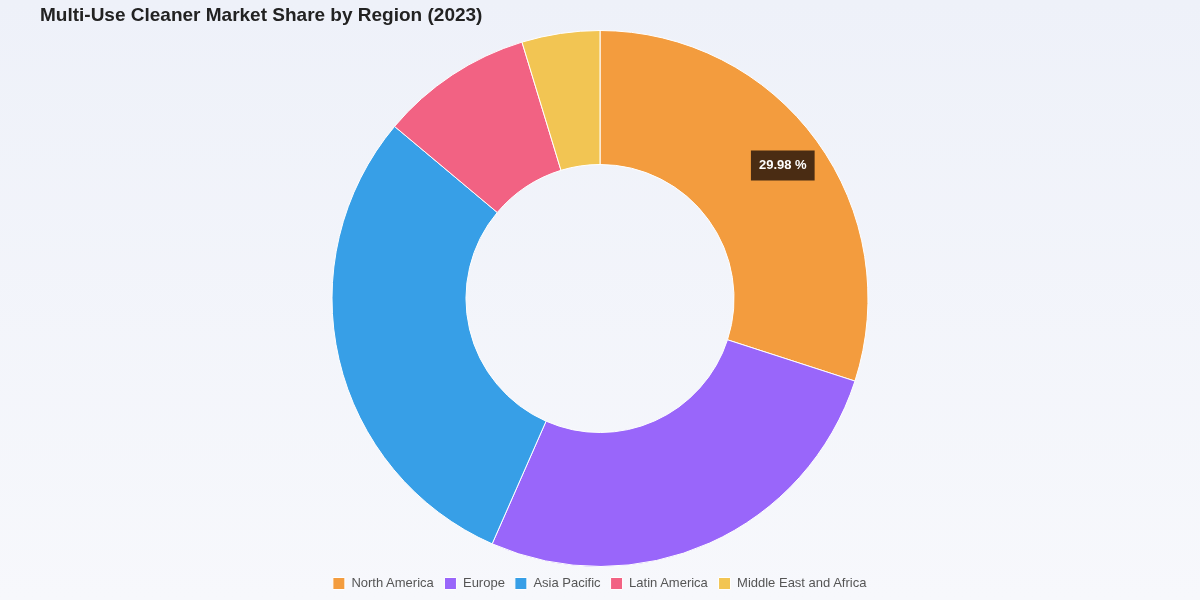 The width and height of the screenshot is (1200, 600). What do you see at coordinates (669, 583) in the screenshot?
I see `legend-label: Latin America` at bounding box center [669, 583].